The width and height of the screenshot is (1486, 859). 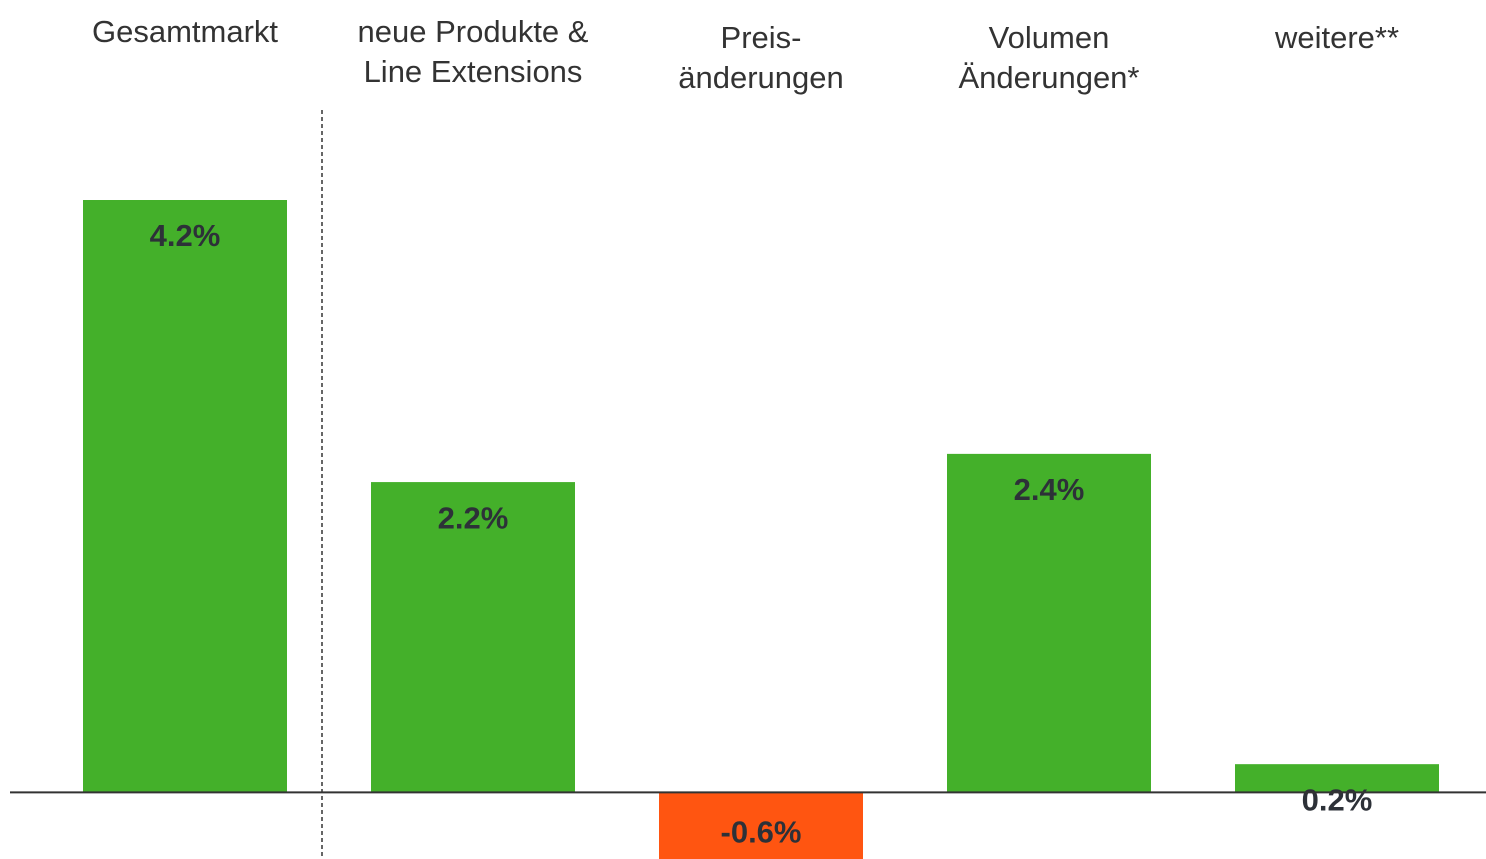 What do you see at coordinates (761, 57) in the screenshot?
I see `category-label: Preis- änderungen` at bounding box center [761, 57].